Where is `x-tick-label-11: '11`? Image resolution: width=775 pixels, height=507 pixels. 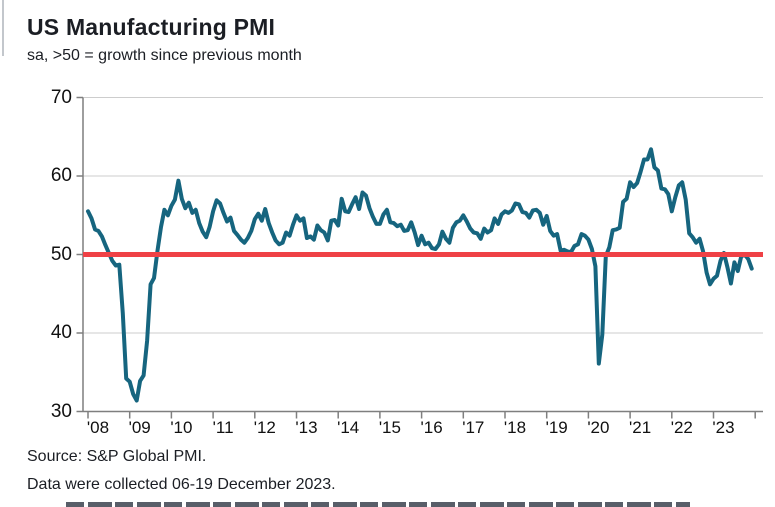 x-tick-label-11: '11 is located at coordinates (223, 427).